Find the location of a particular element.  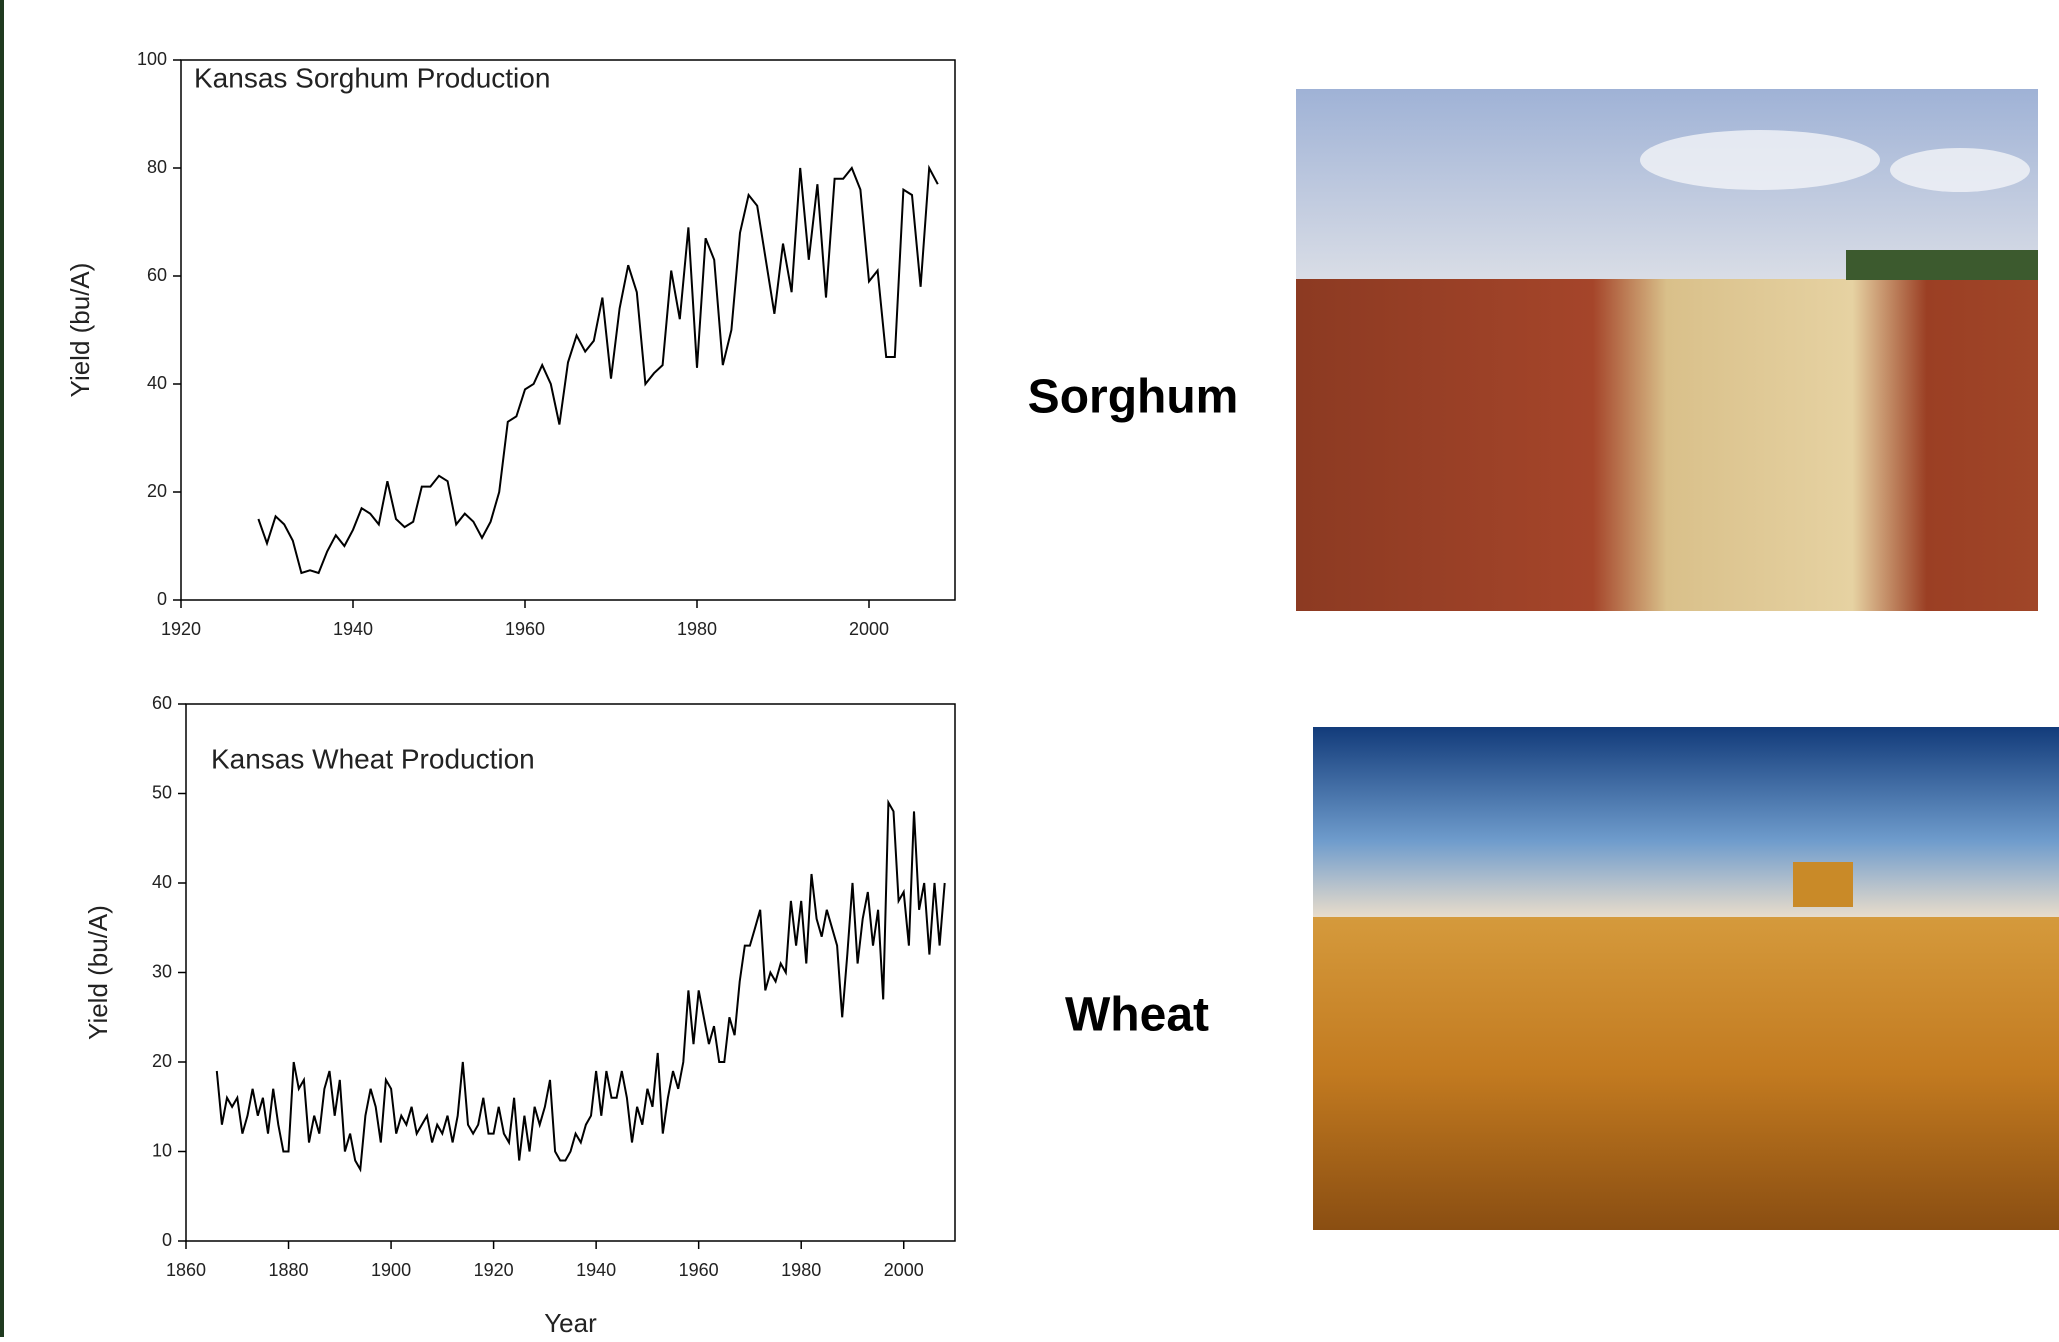

crop-label: Sorghum is located at coordinates (1133, 397).